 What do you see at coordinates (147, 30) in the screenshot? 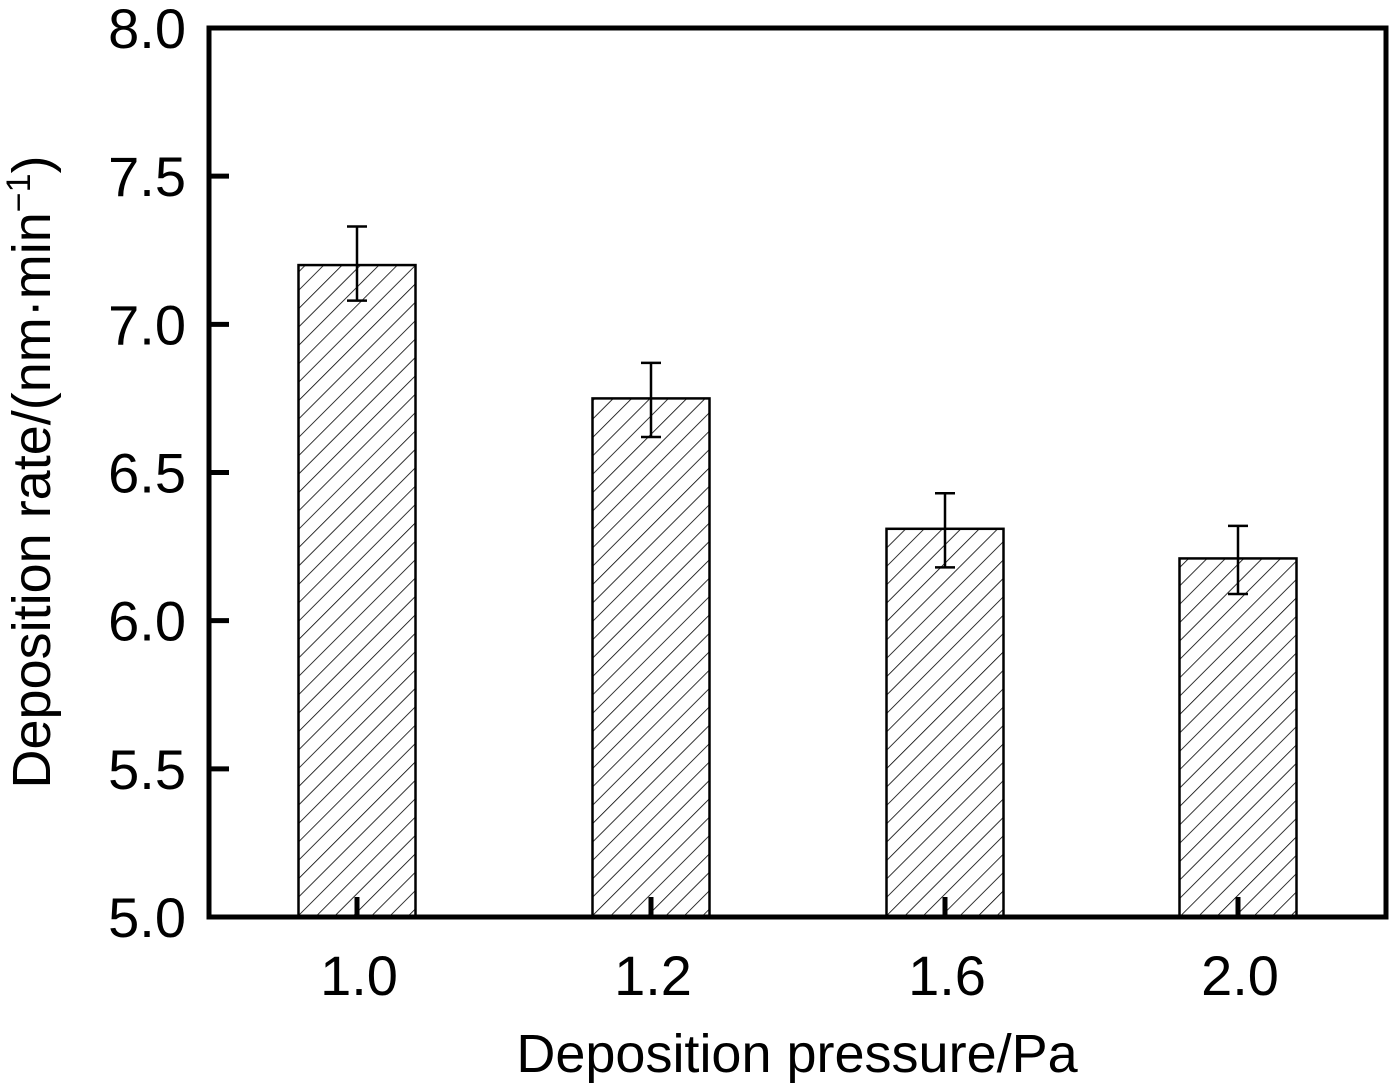
I see `y-tick-label: 8.0` at bounding box center [147, 30].